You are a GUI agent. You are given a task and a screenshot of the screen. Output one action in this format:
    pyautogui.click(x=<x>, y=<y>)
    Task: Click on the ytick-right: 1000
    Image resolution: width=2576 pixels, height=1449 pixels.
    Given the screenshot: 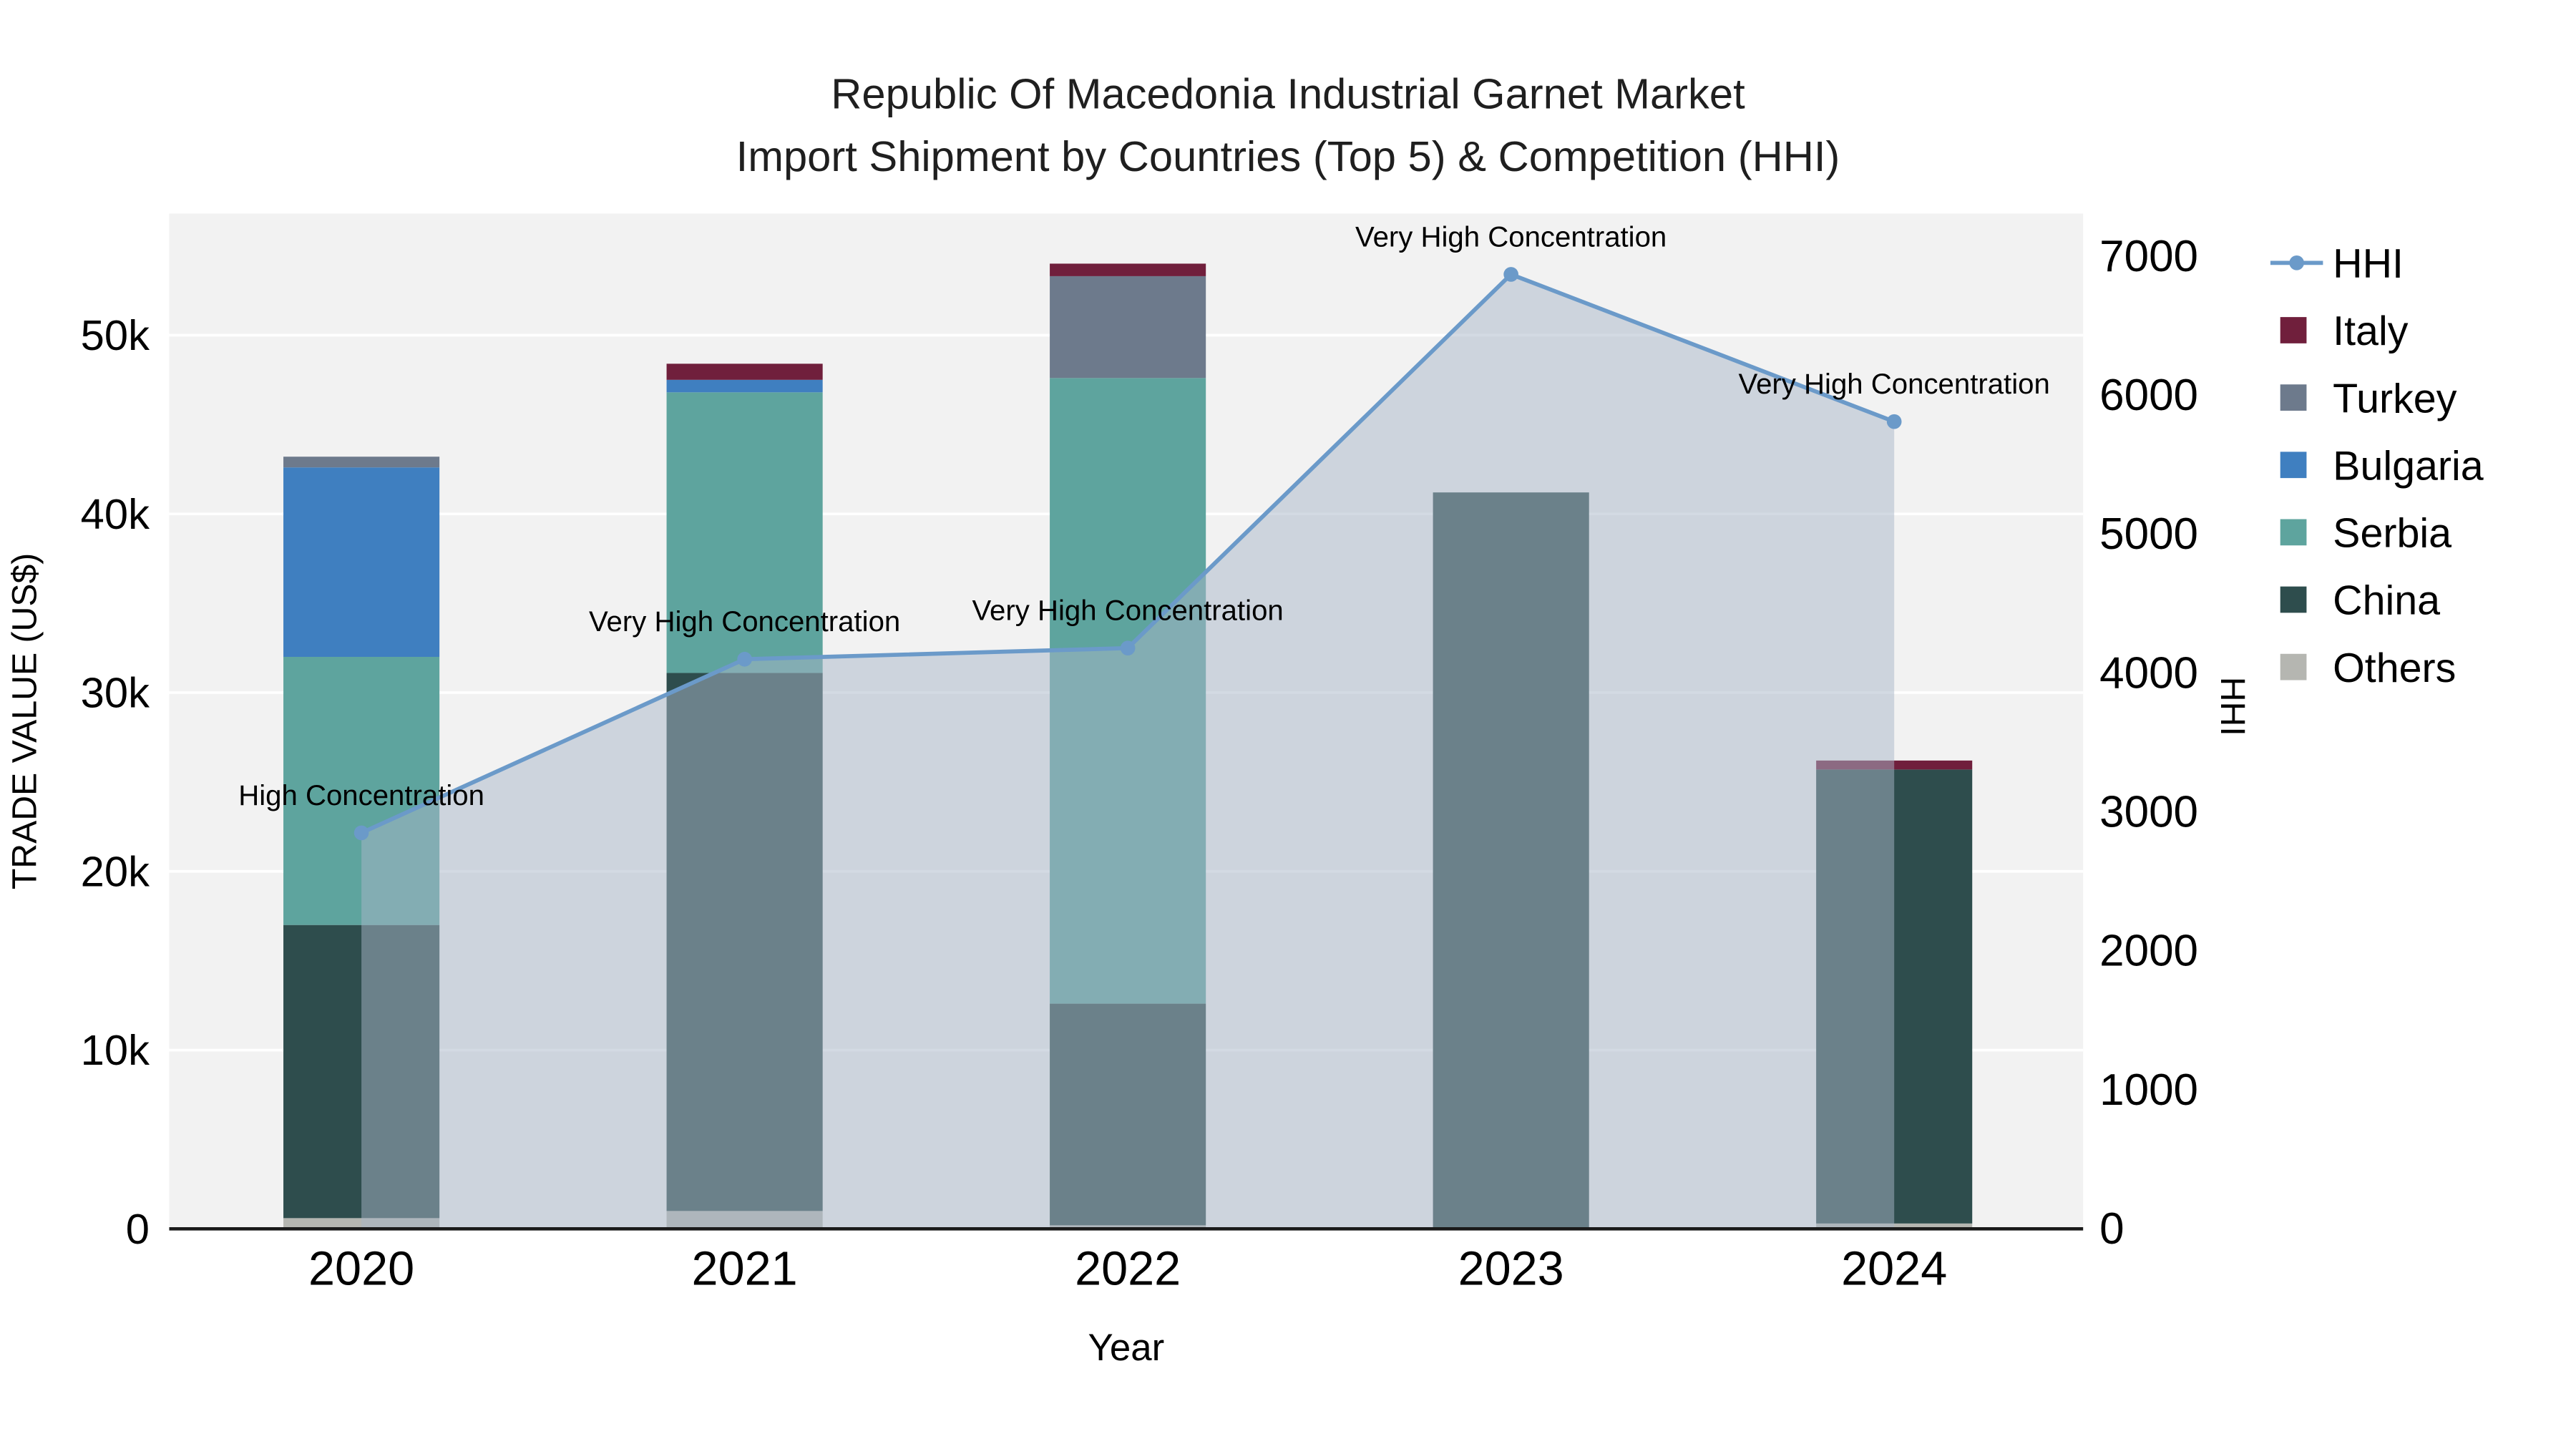 What is the action you would take?
    pyautogui.click(x=2148, y=1090)
    